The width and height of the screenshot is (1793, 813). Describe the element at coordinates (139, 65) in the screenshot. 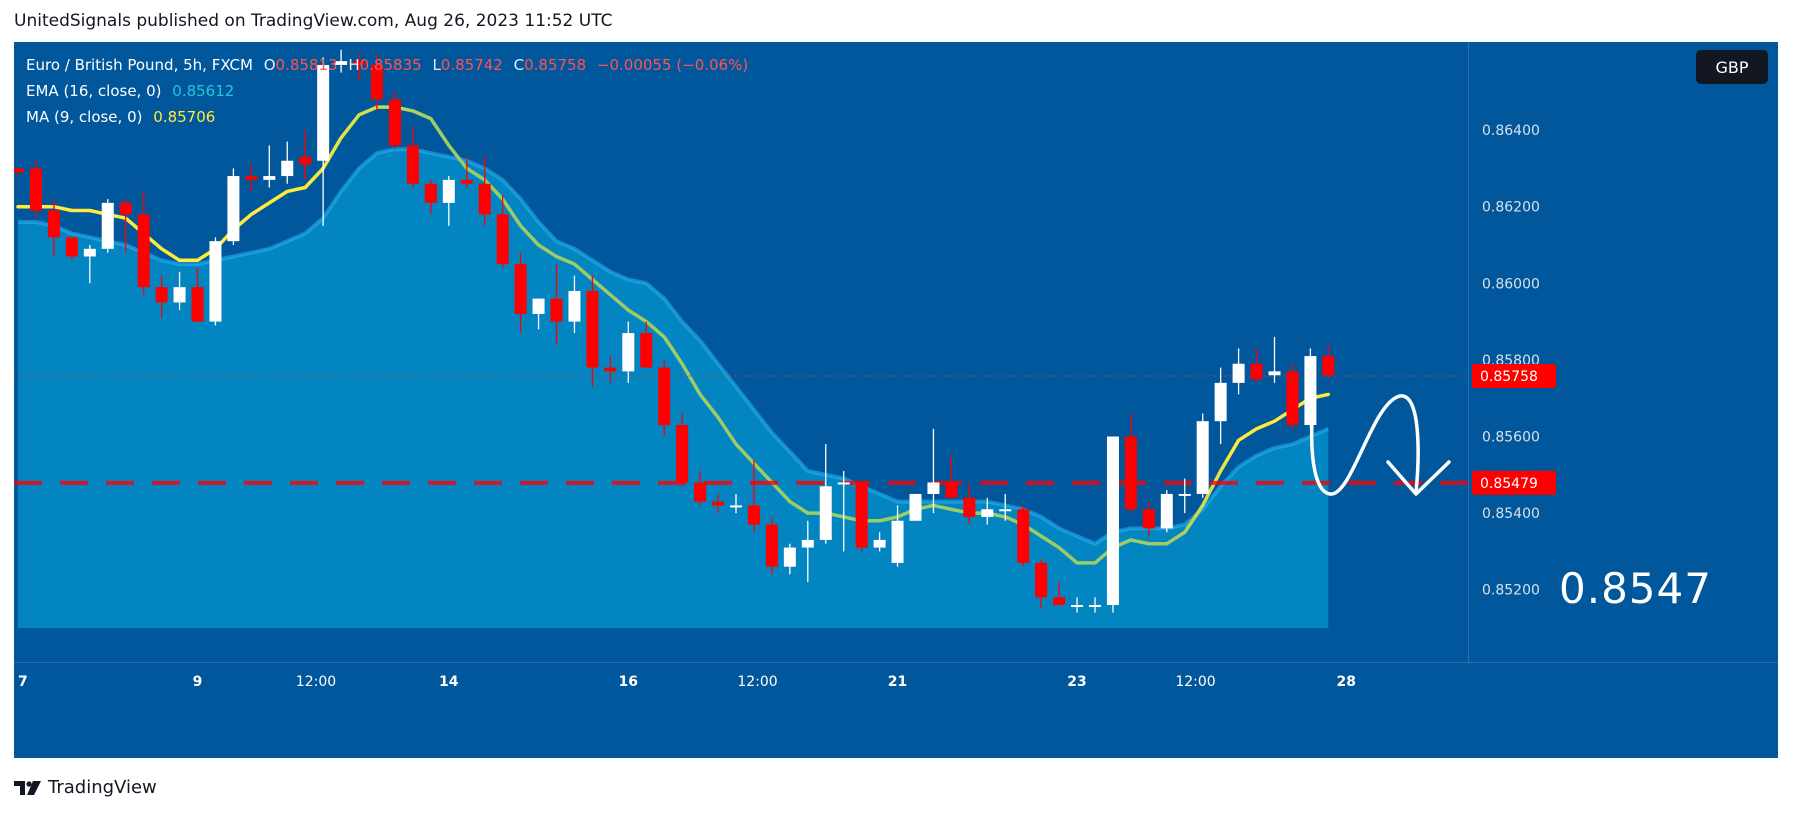

I see `legend-symbol: Euro / British Pound, 5h, FXCM` at that location.